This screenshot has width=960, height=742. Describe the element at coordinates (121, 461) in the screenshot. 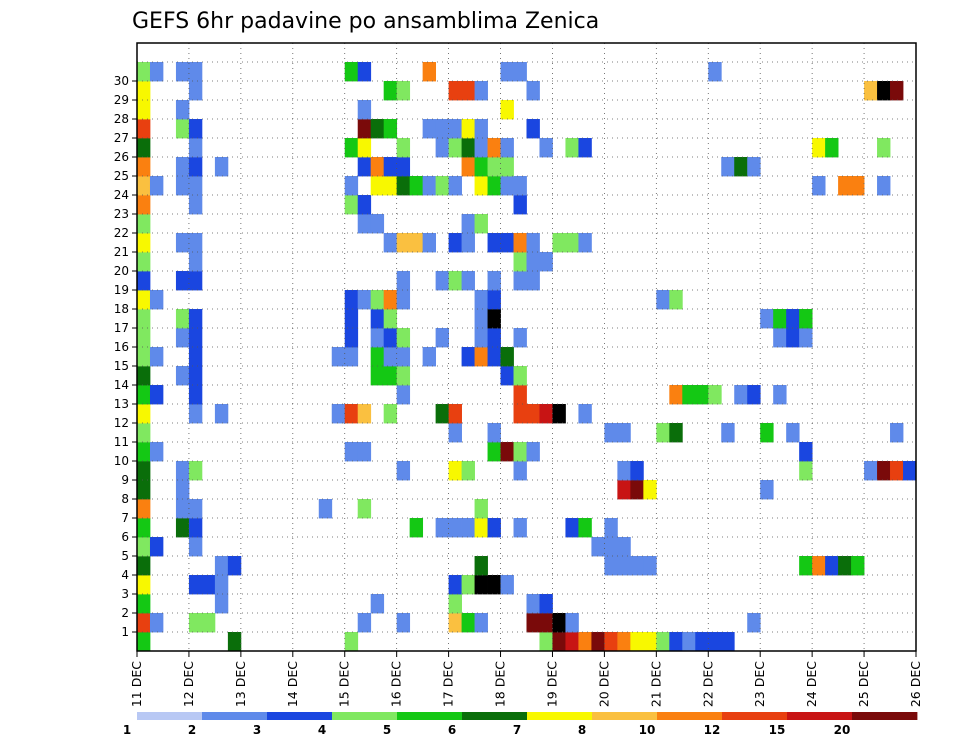

I see `y-tick-label: 10` at that location.